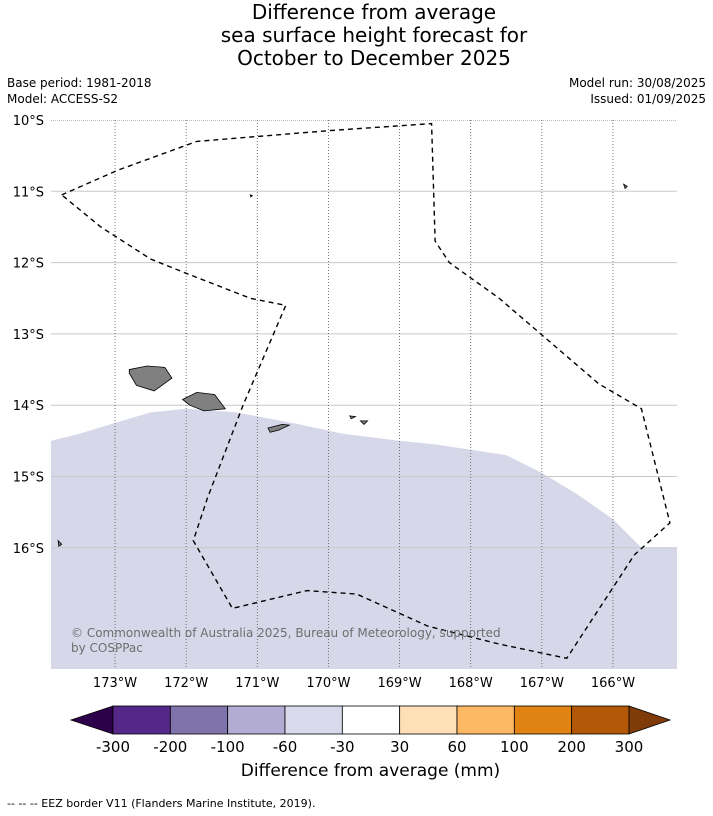 The image size is (713, 816). What do you see at coordinates (374, 12) in the screenshot?
I see `title-line-1: Difference from average` at bounding box center [374, 12].